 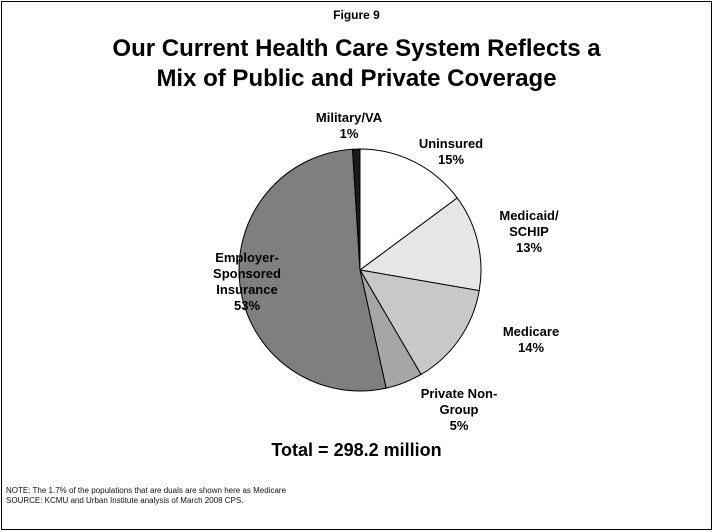 What do you see at coordinates (451, 151) in the screenshot?
I see `label-uninsured: Uninsured 15%` at bounding box center [451, 151].